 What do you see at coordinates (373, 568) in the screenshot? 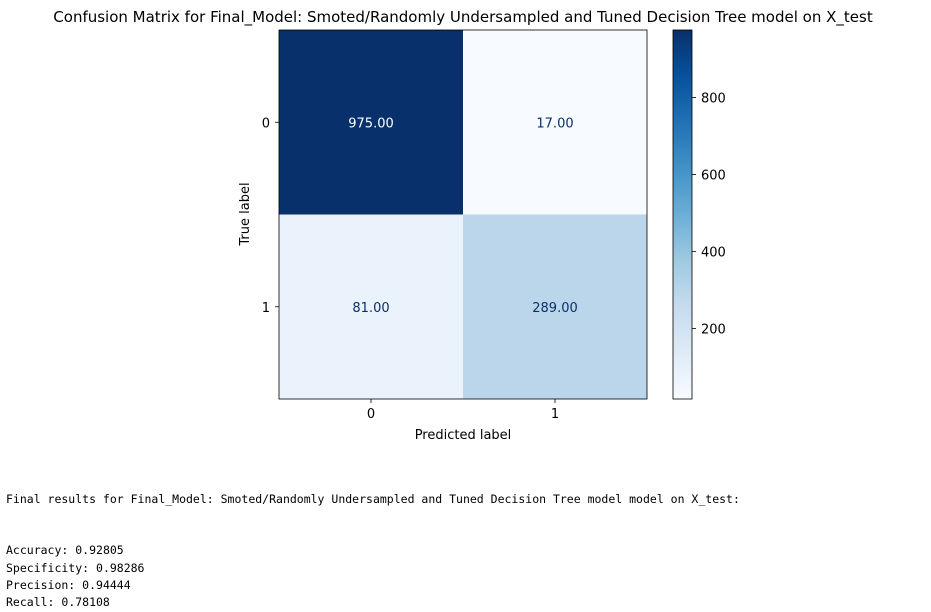
I see `metric-line: Specificity: 0.98286` at bounding box center [373, 568].